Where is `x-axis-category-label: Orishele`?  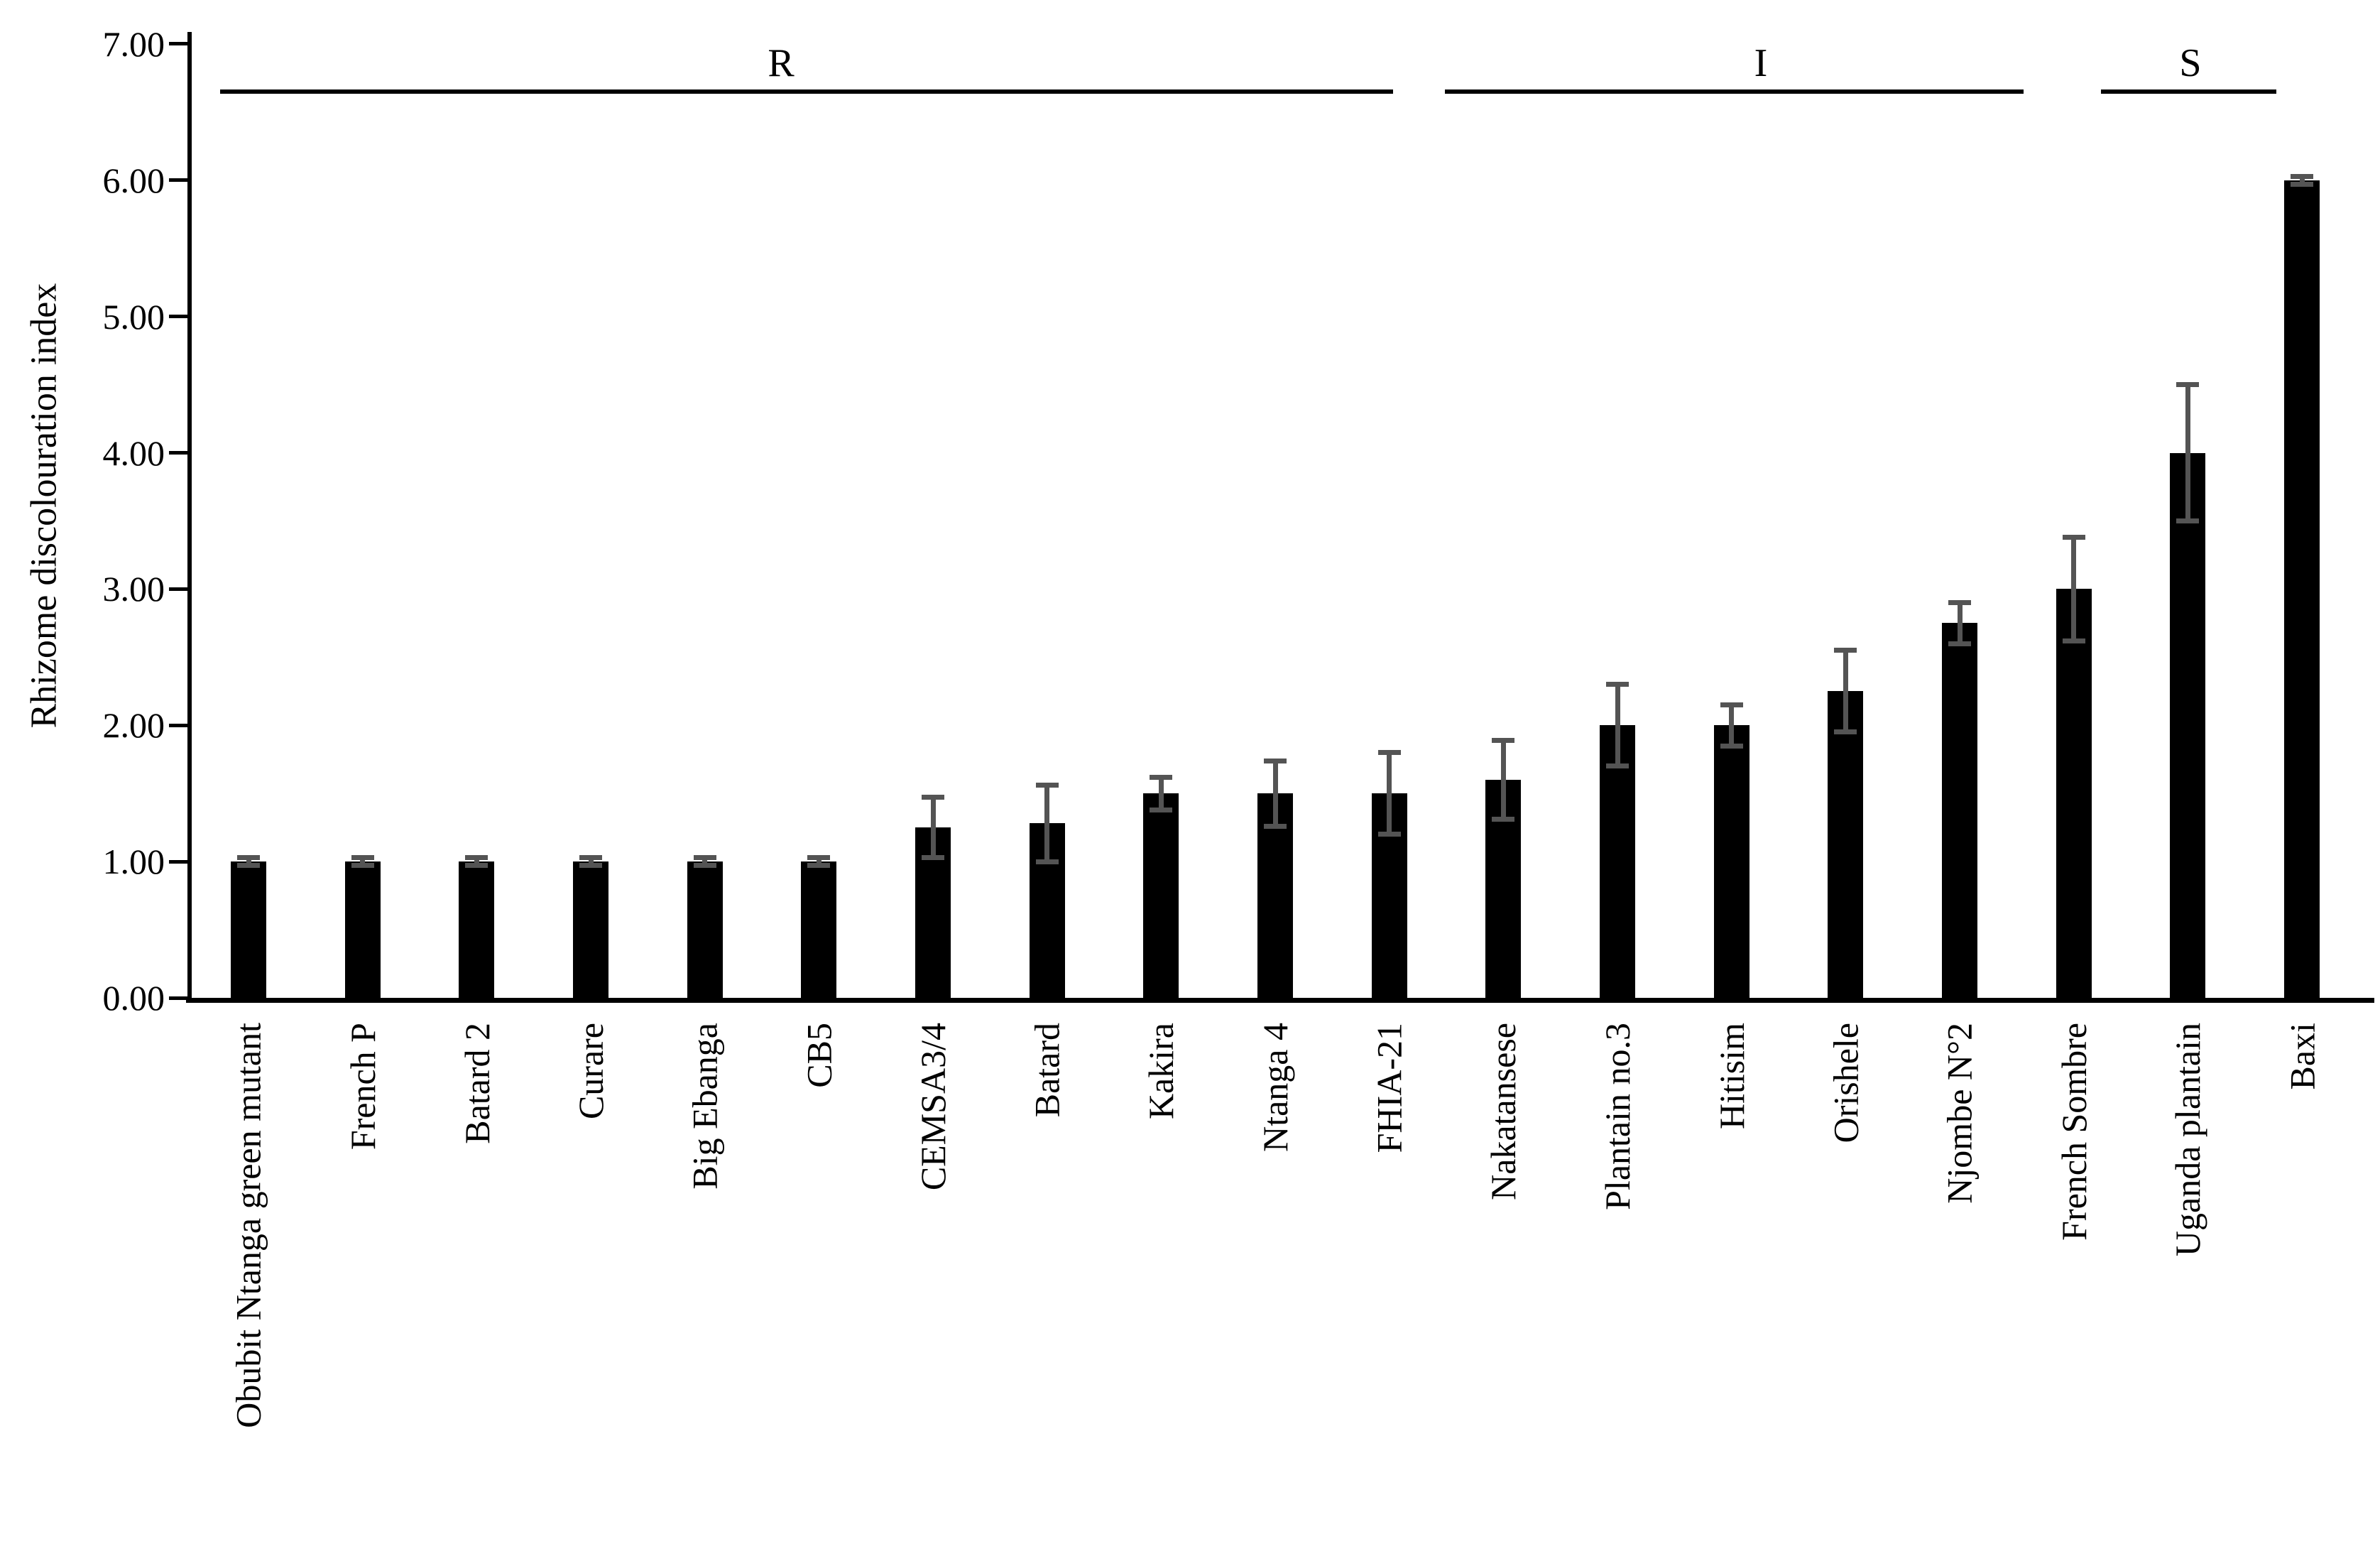
x-axis-category-label: Orishele is located at coordinates (1846, 1083).